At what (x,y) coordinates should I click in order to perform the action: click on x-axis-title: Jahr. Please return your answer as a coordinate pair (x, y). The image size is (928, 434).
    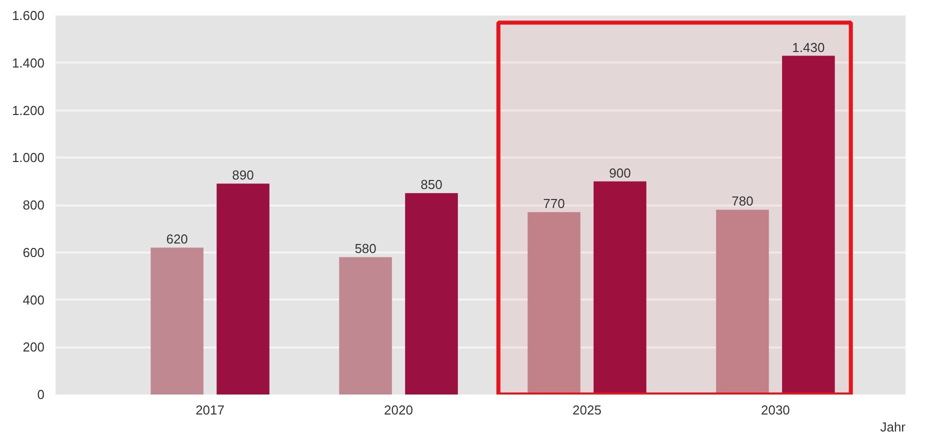
    Looking at the image, I should click on (893, 427).